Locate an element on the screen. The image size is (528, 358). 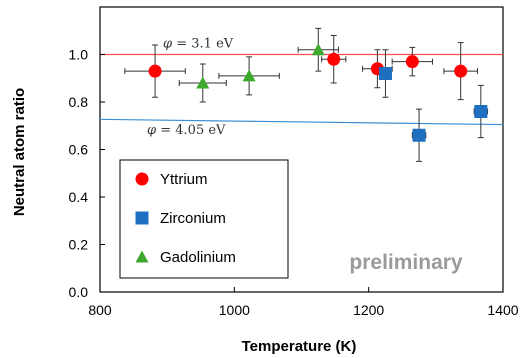
y-axis-ticks: 0.0 0.2 0.4 0.6 0.8 1.0 is located at coordinates (87, 173).